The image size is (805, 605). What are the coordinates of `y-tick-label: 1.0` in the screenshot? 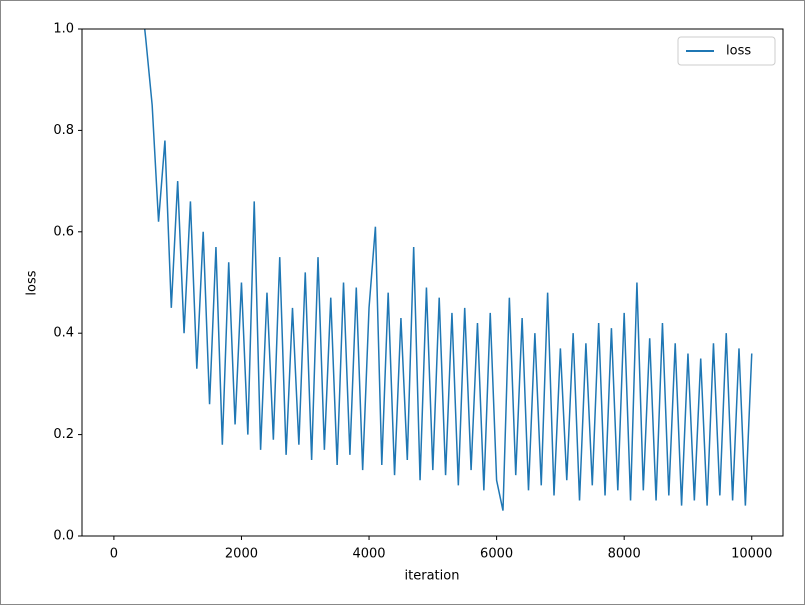 It's located at (63, 29).